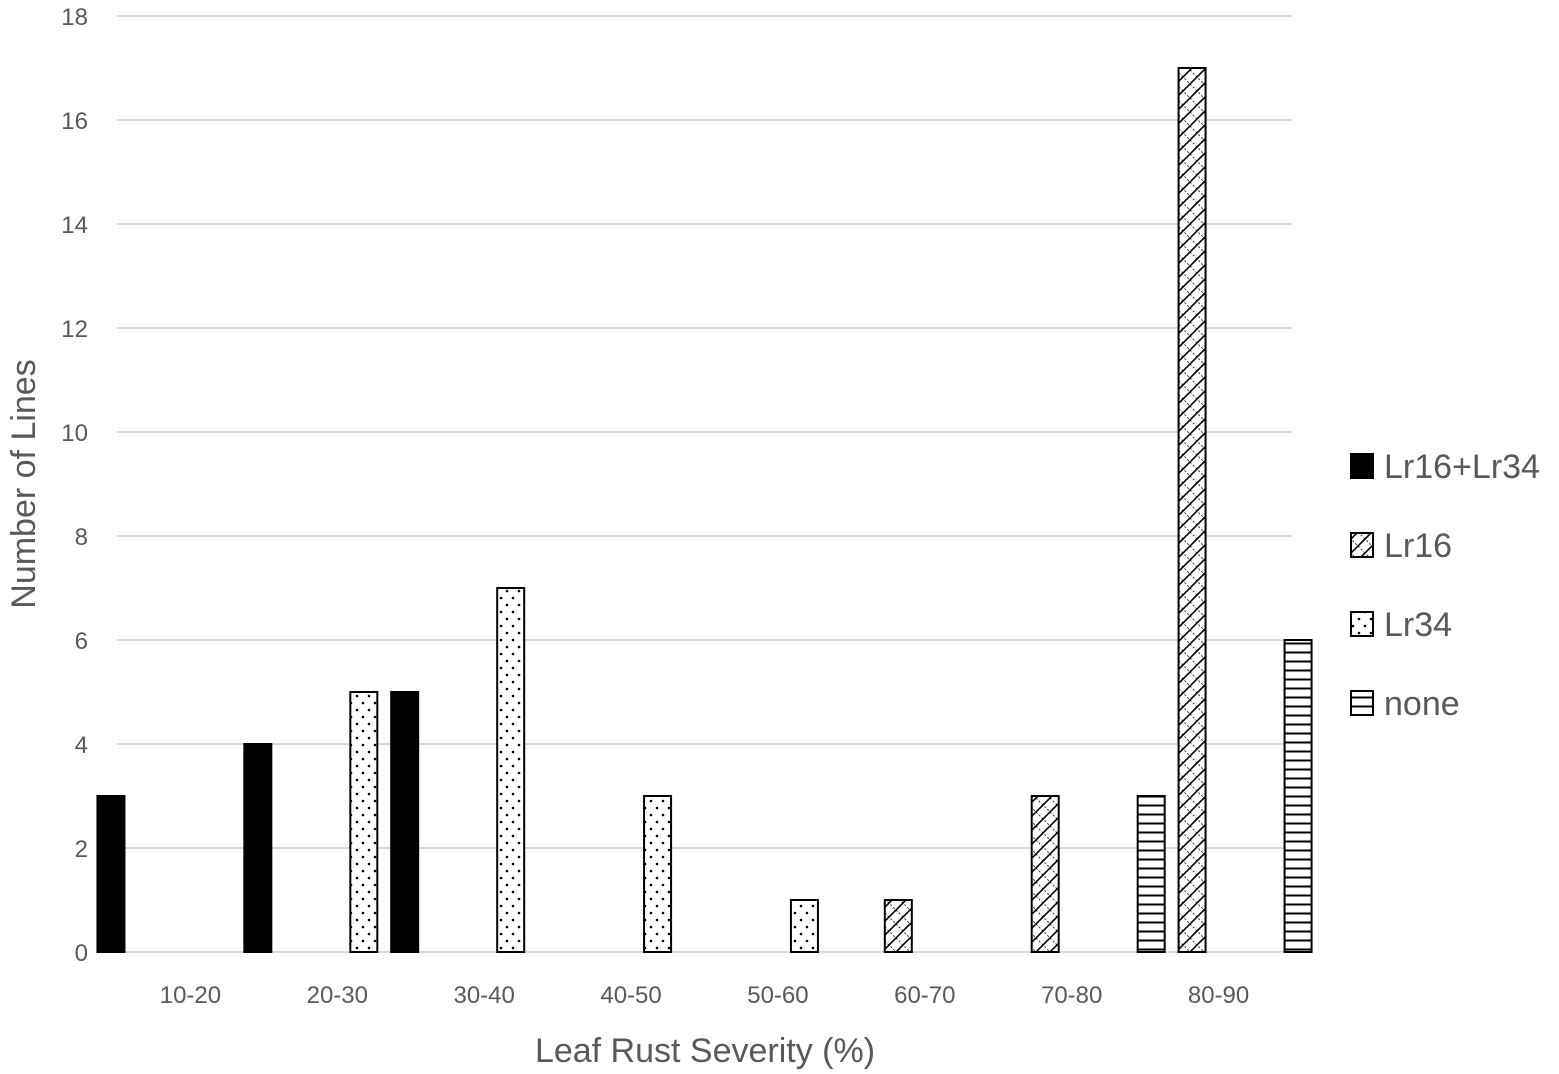 The height and width of the screenshot is (1074, 1559). Describe the element at coordinates (1218, 995) in the screenshot. I see `x-tick-label: 80-90` at that location.